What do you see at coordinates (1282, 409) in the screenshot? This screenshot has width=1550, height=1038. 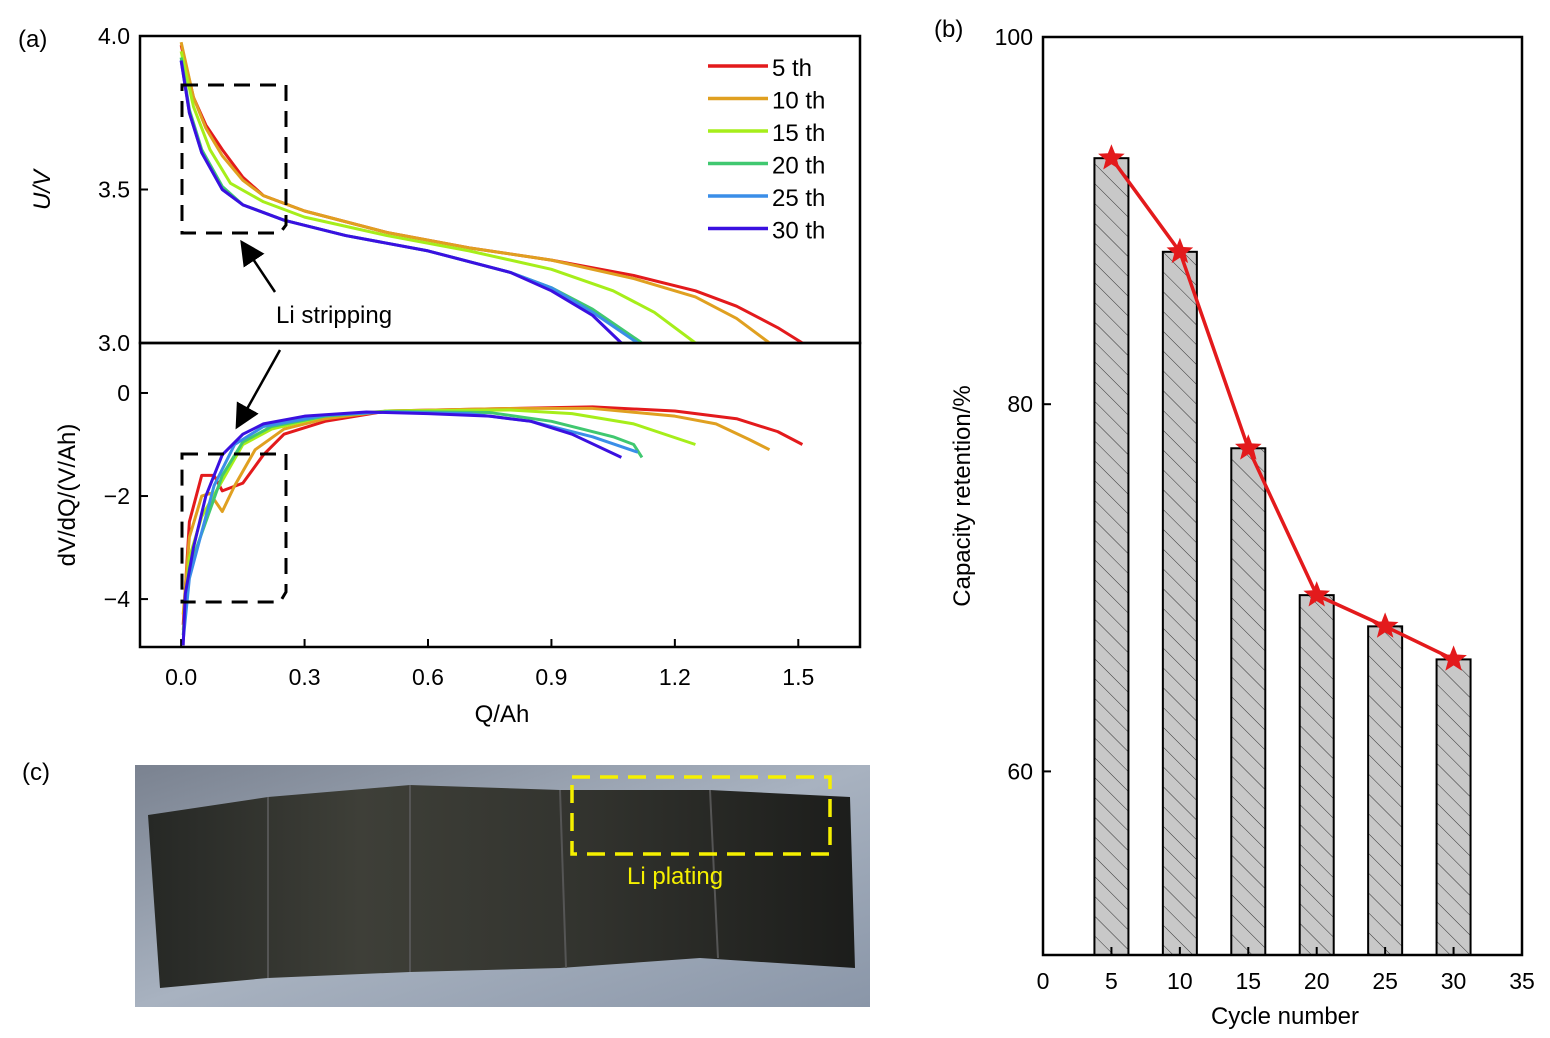 I see `retention-line` at bounding box center [1282, 409].